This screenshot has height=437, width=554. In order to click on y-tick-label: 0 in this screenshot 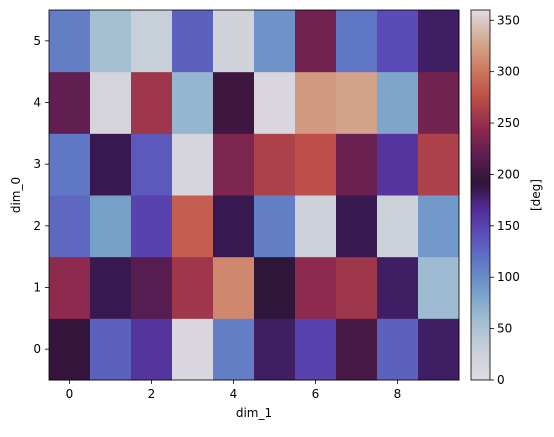, I will do `click(37, 349)`.